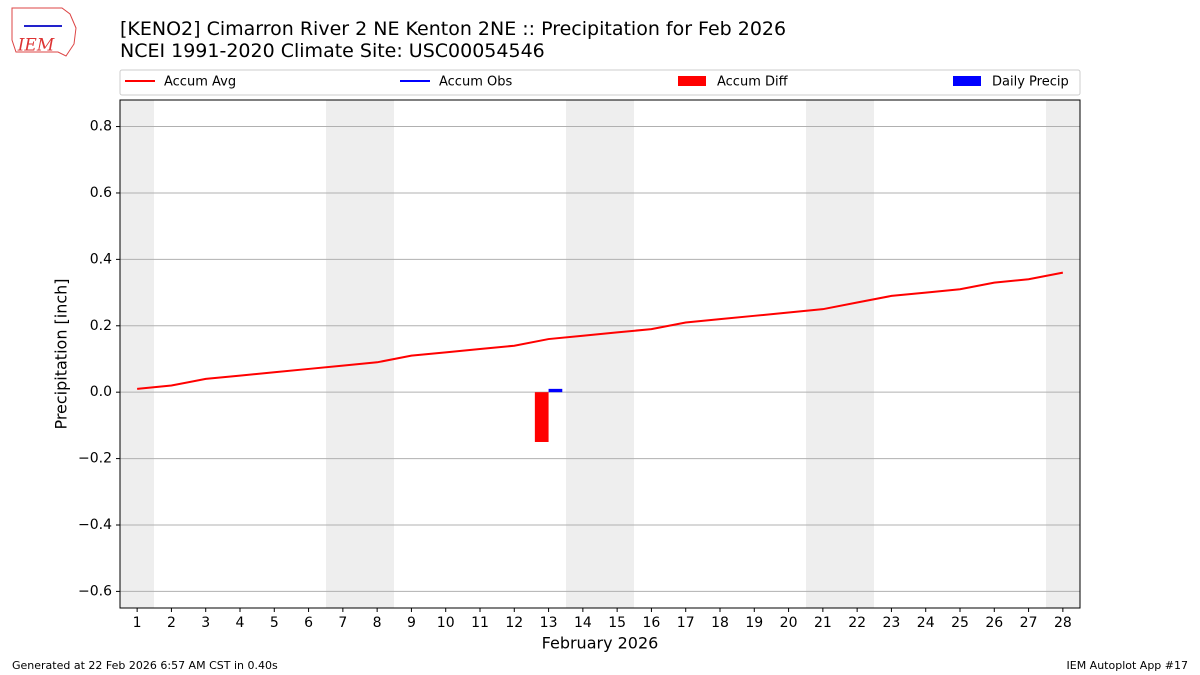  I want to click on x-tick-label: 20, so click(789, 623).